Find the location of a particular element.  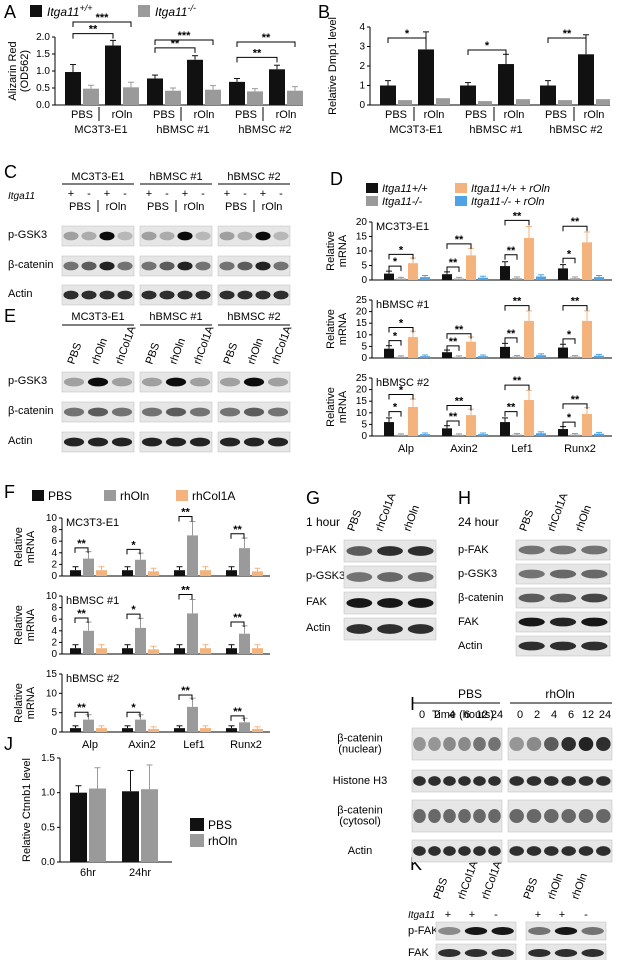

y-tick-label: 1.5 is located at coordinates (43, 54).